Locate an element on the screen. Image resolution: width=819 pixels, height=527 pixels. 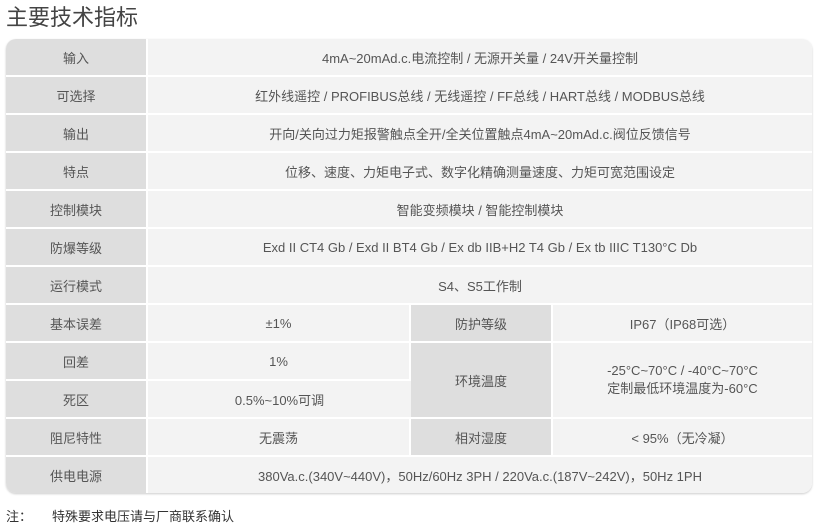
row-label: 基本误差 is located at coordinates (77, 324).